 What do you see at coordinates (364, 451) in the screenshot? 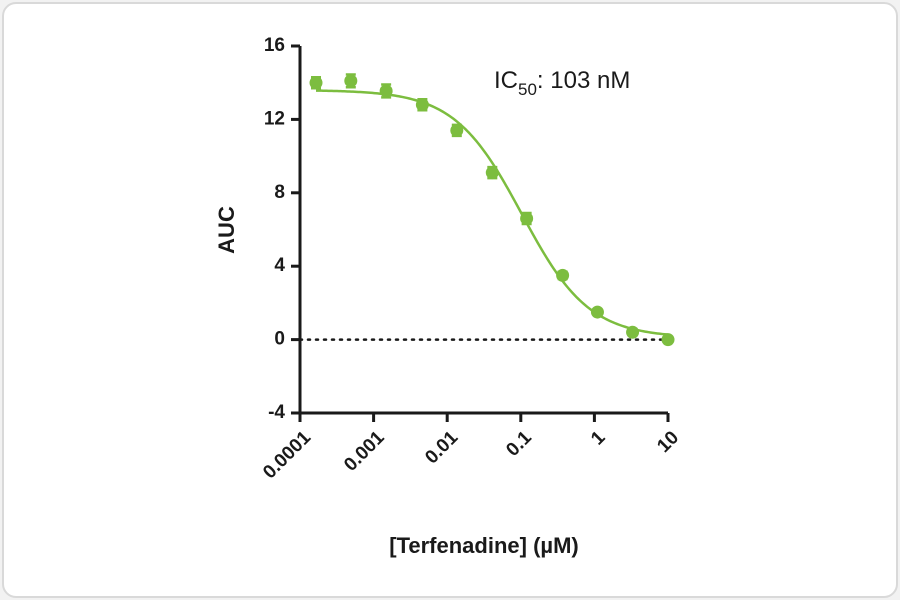
I see `x-tick-label: 0.001` at bounding box center [364, 451].